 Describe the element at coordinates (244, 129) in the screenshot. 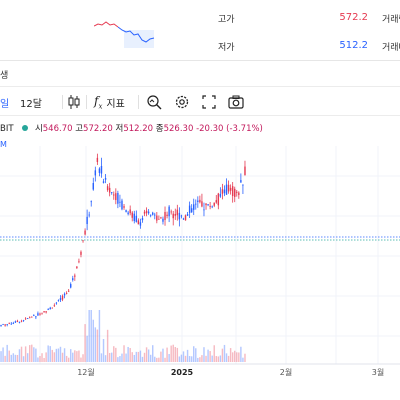

I see `change-percent: (-3.71%)` at that location.